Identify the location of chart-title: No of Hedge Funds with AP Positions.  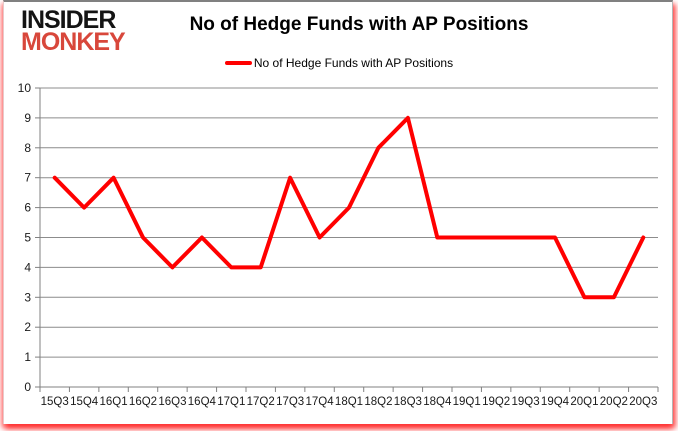
(359, 24).